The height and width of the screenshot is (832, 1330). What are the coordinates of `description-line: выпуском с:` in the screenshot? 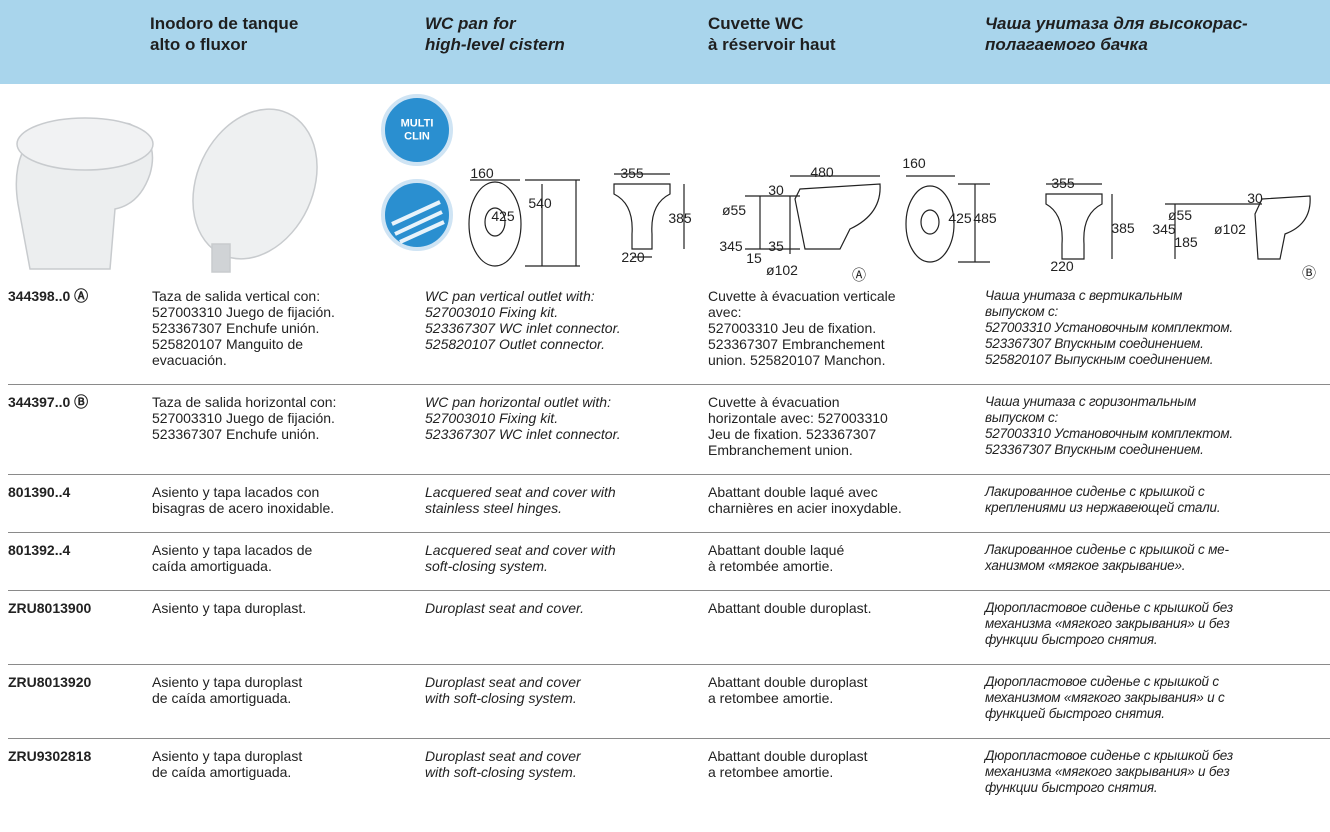 It's located at (1022, 311).